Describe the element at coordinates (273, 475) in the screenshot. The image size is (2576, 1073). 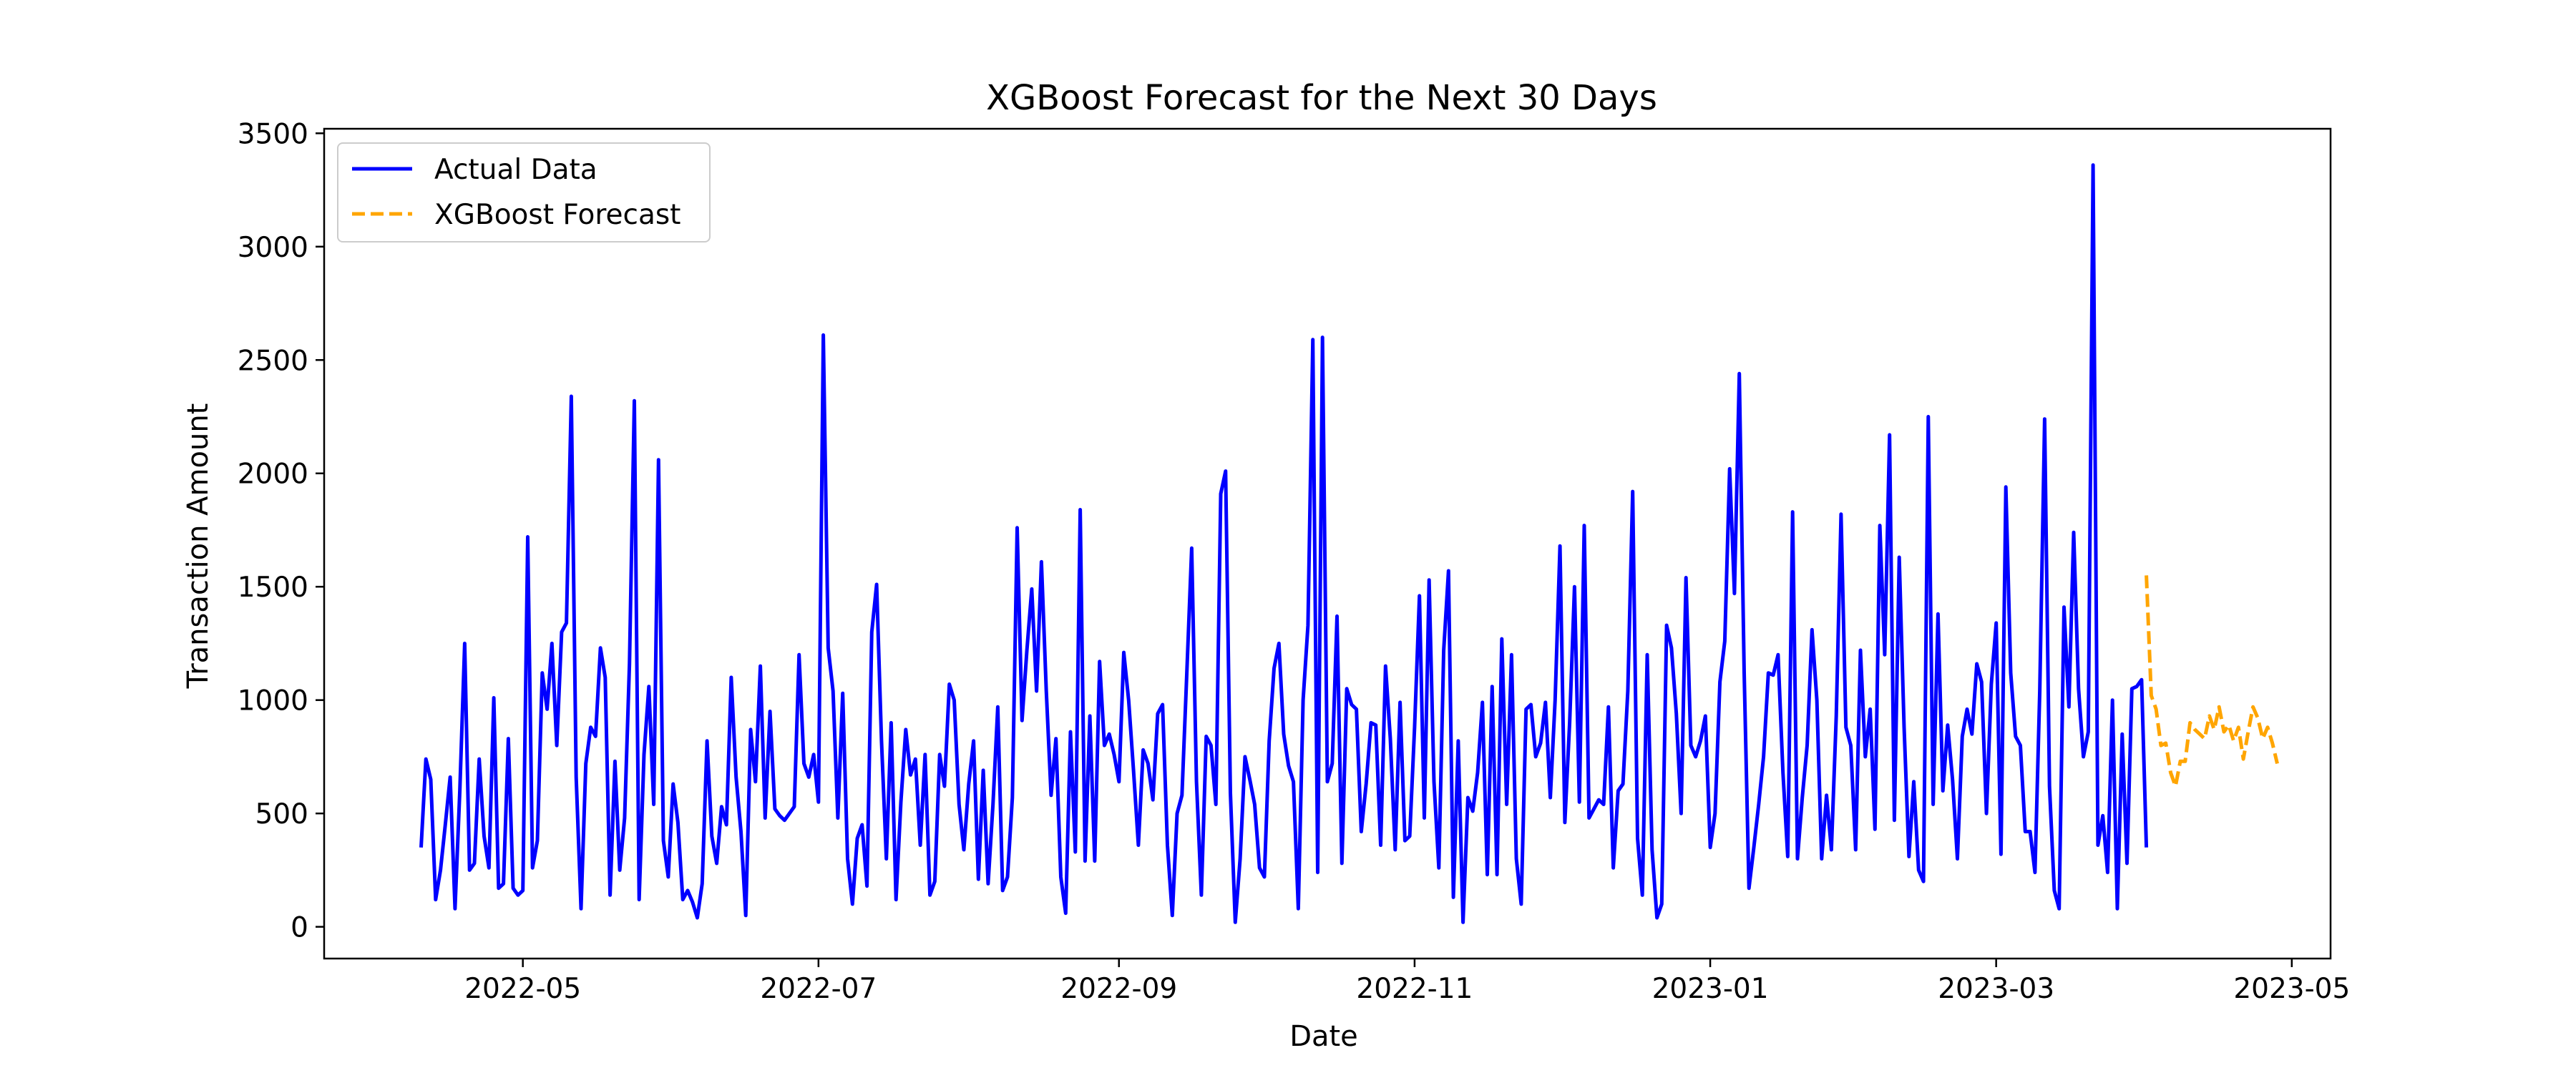
I see `y-tick-label: 2000` at that location.